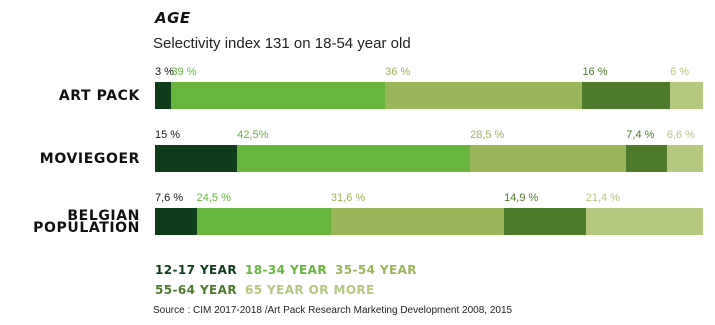 The image size is (715, 325). Describe the element at coordinates (169, 198) in the screenshot. I see `data-label: 7,6 %` at that location.